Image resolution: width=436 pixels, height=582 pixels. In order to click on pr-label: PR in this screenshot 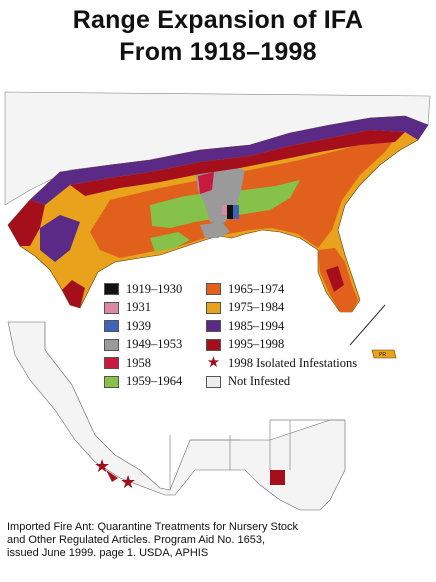, I will do `click(382, 355)`.